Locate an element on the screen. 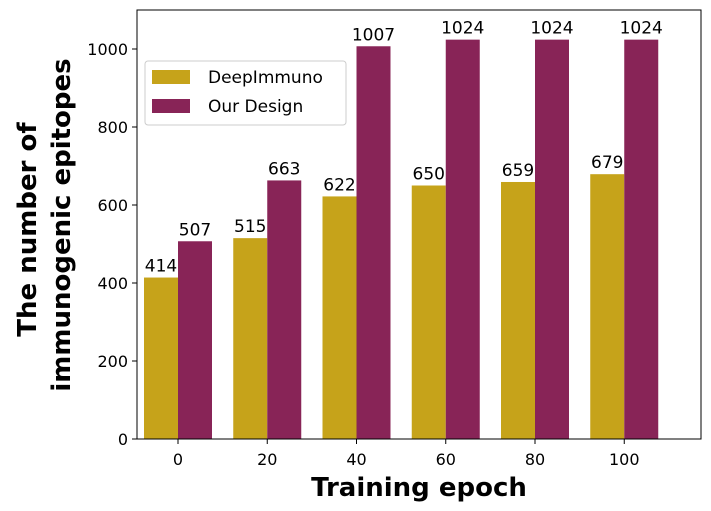  legend: DeepImmuno Our Design is located at coordinates (245, 93).